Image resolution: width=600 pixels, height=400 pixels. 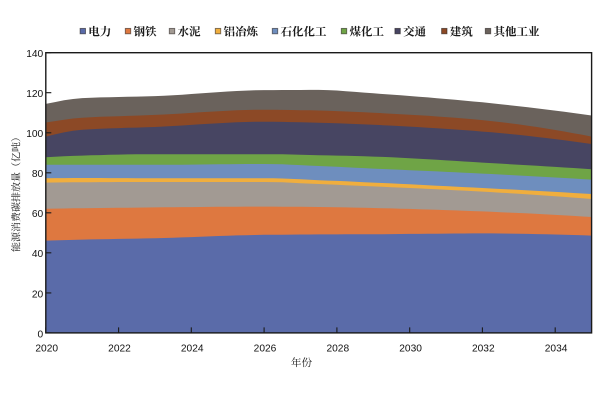 I want to click on svg-text: 100, so click(x=34, y=134).